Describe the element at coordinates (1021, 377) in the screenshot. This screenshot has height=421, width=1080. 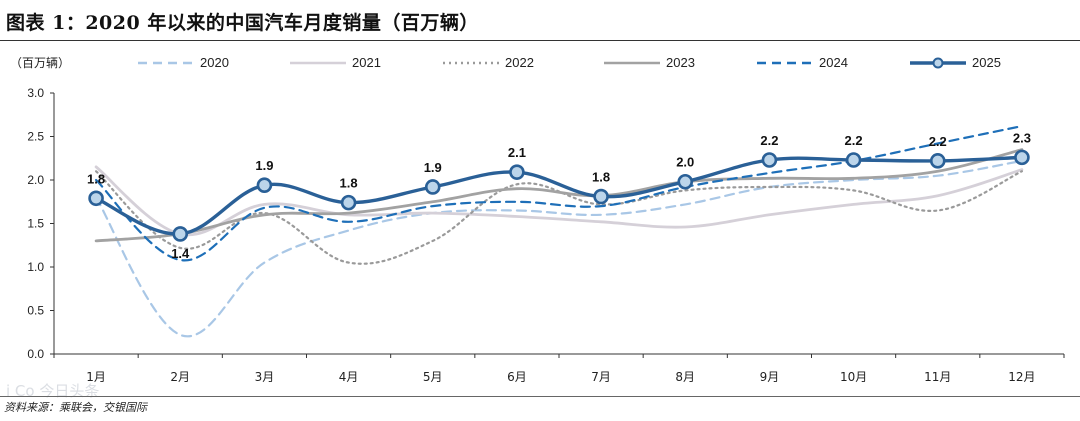
I see `x-tick-label: 12月` at that location.